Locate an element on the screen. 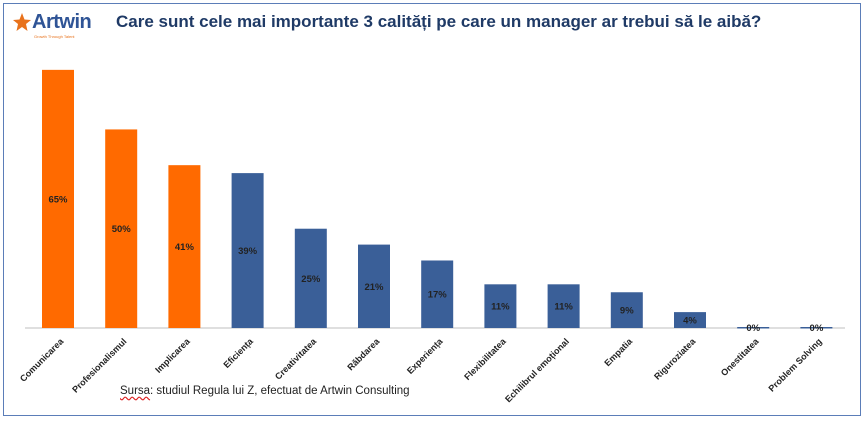 The width and height of the screenshot is (867, 421). data-label: 50% is located at coordinates (122, 229).